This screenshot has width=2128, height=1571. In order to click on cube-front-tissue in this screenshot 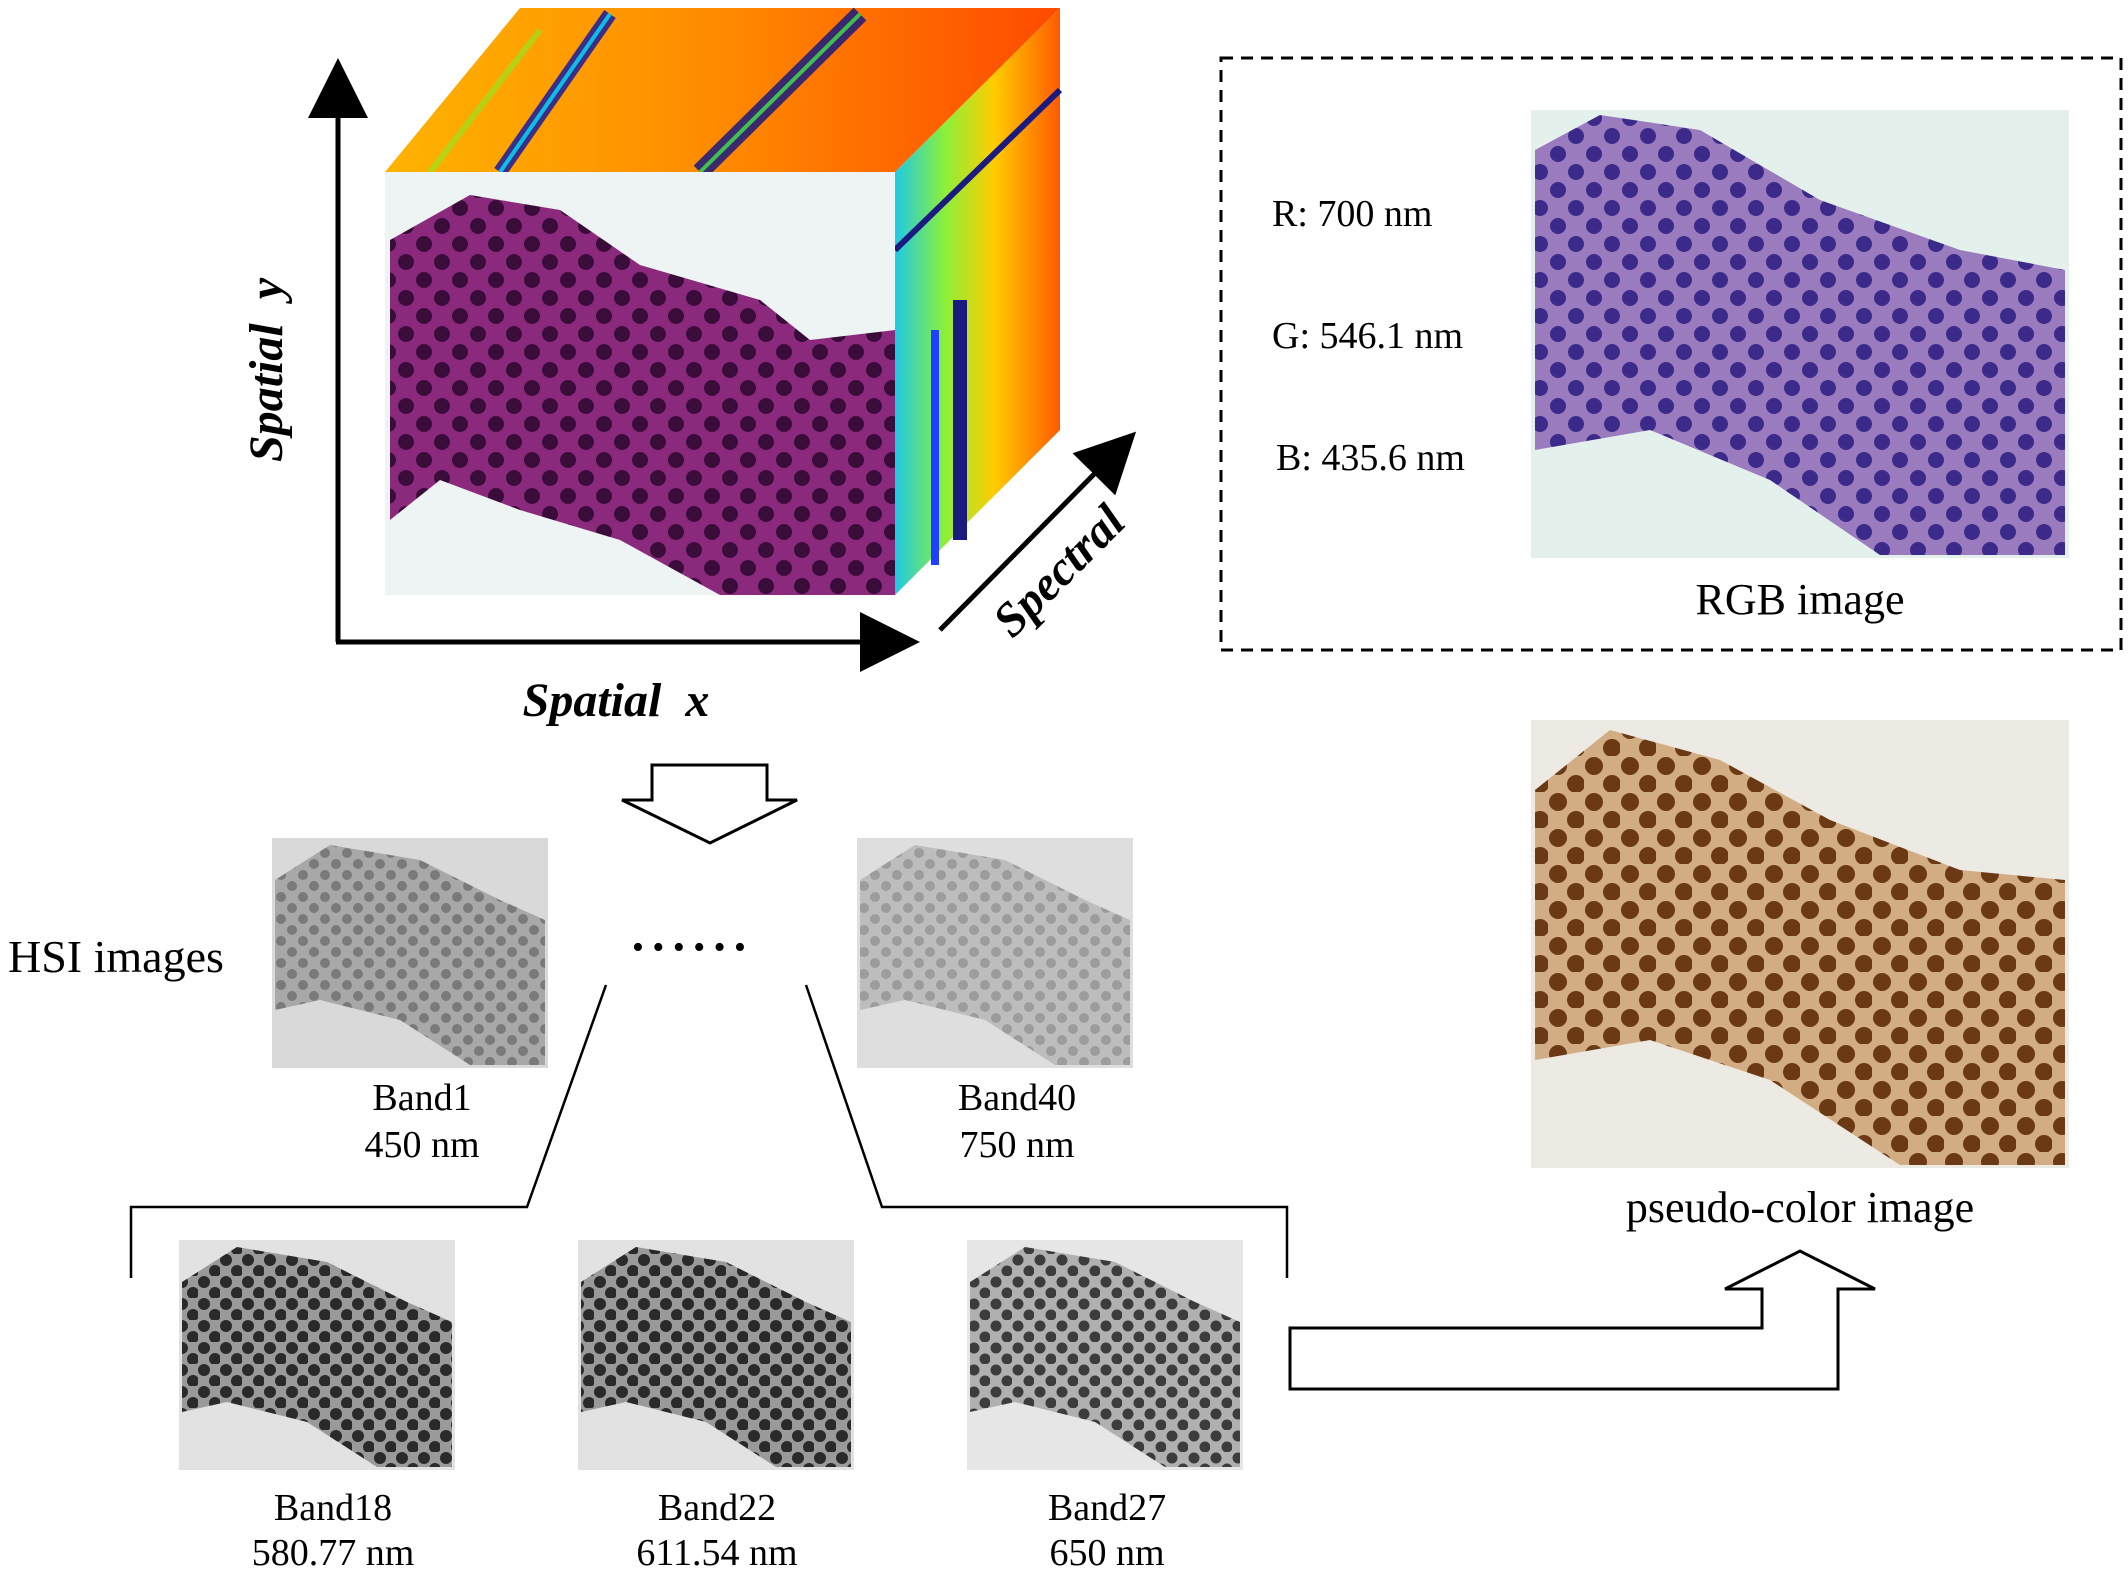, I will do `click(642, 395)`.